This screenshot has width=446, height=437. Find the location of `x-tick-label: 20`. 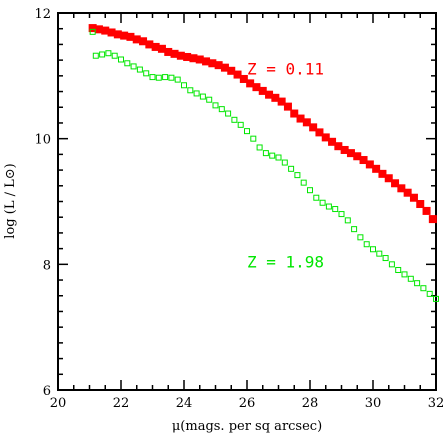

x-tick-label: 20 is located at coordinates (58, 403).